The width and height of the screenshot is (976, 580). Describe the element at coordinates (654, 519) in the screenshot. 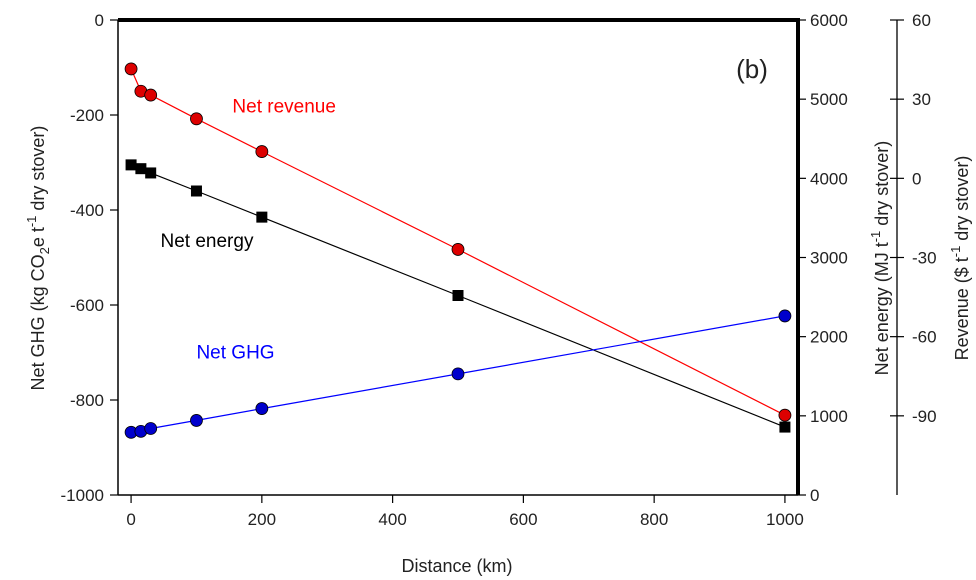

I see `x-tick-label: 800` at that location.